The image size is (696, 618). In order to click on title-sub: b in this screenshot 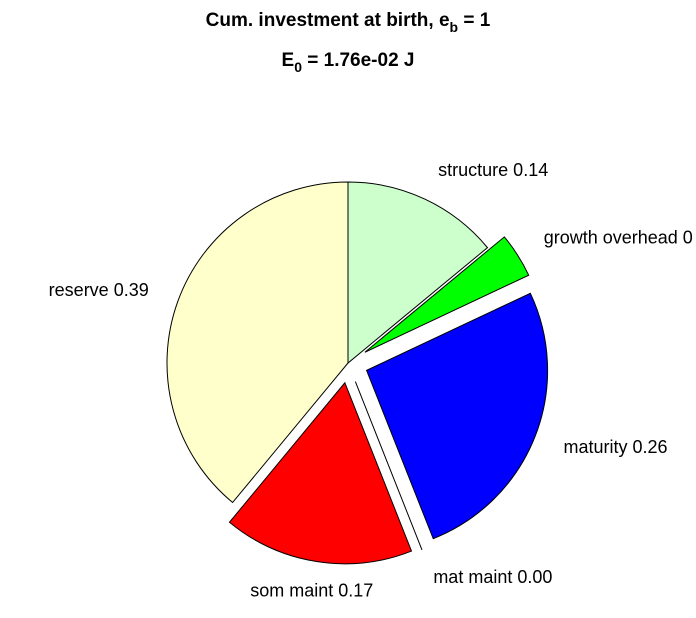, I will do `click(454, 27)`.